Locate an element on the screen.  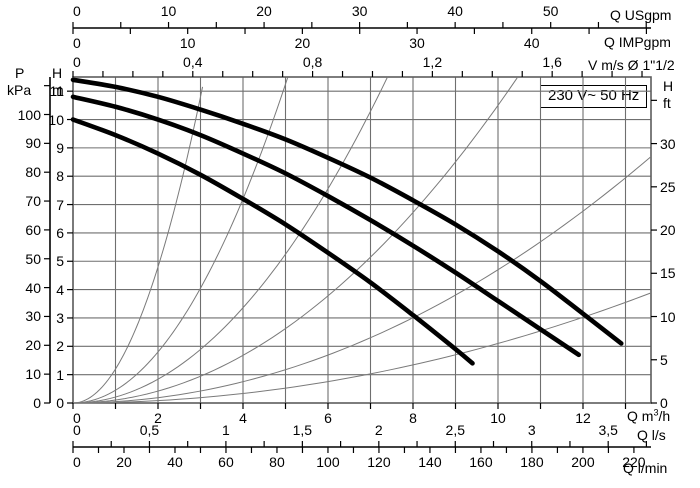
impgpm-label: 0 is located at coordinates (77, 43).